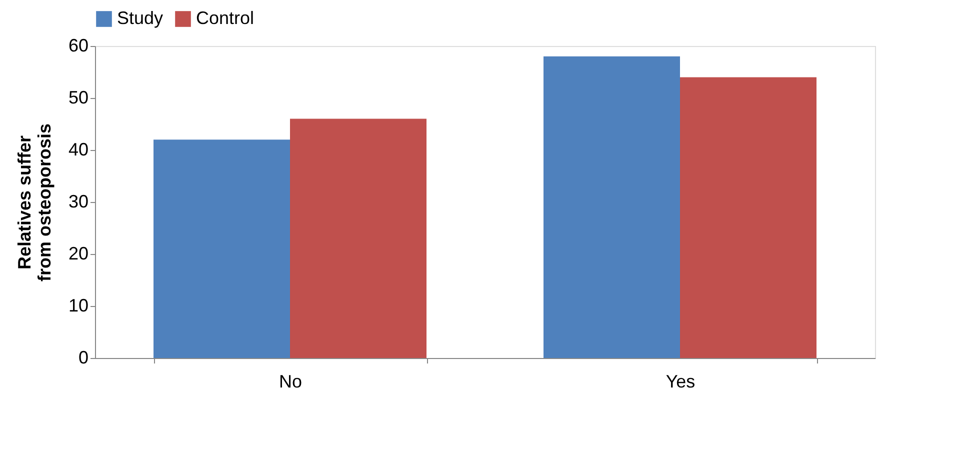 This screenshot has width=971, height=476. What do you see at coordinates (78, 46) in the screenshot?
I see `y-tick-label: 60` at bounding box center [78, 46].